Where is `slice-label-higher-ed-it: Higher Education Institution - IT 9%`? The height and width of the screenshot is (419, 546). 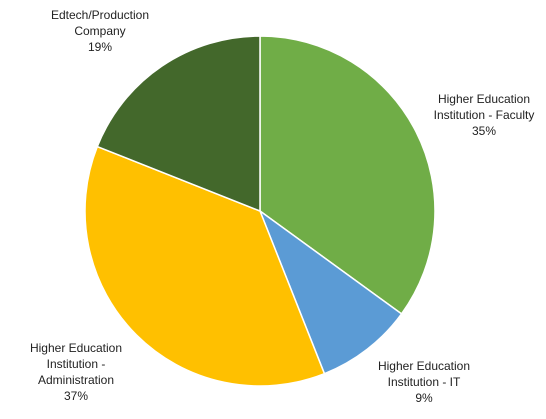
slice-label-higher-ed-it: Higher Education Institution - IT 9% is located at coordinates (424, 382).